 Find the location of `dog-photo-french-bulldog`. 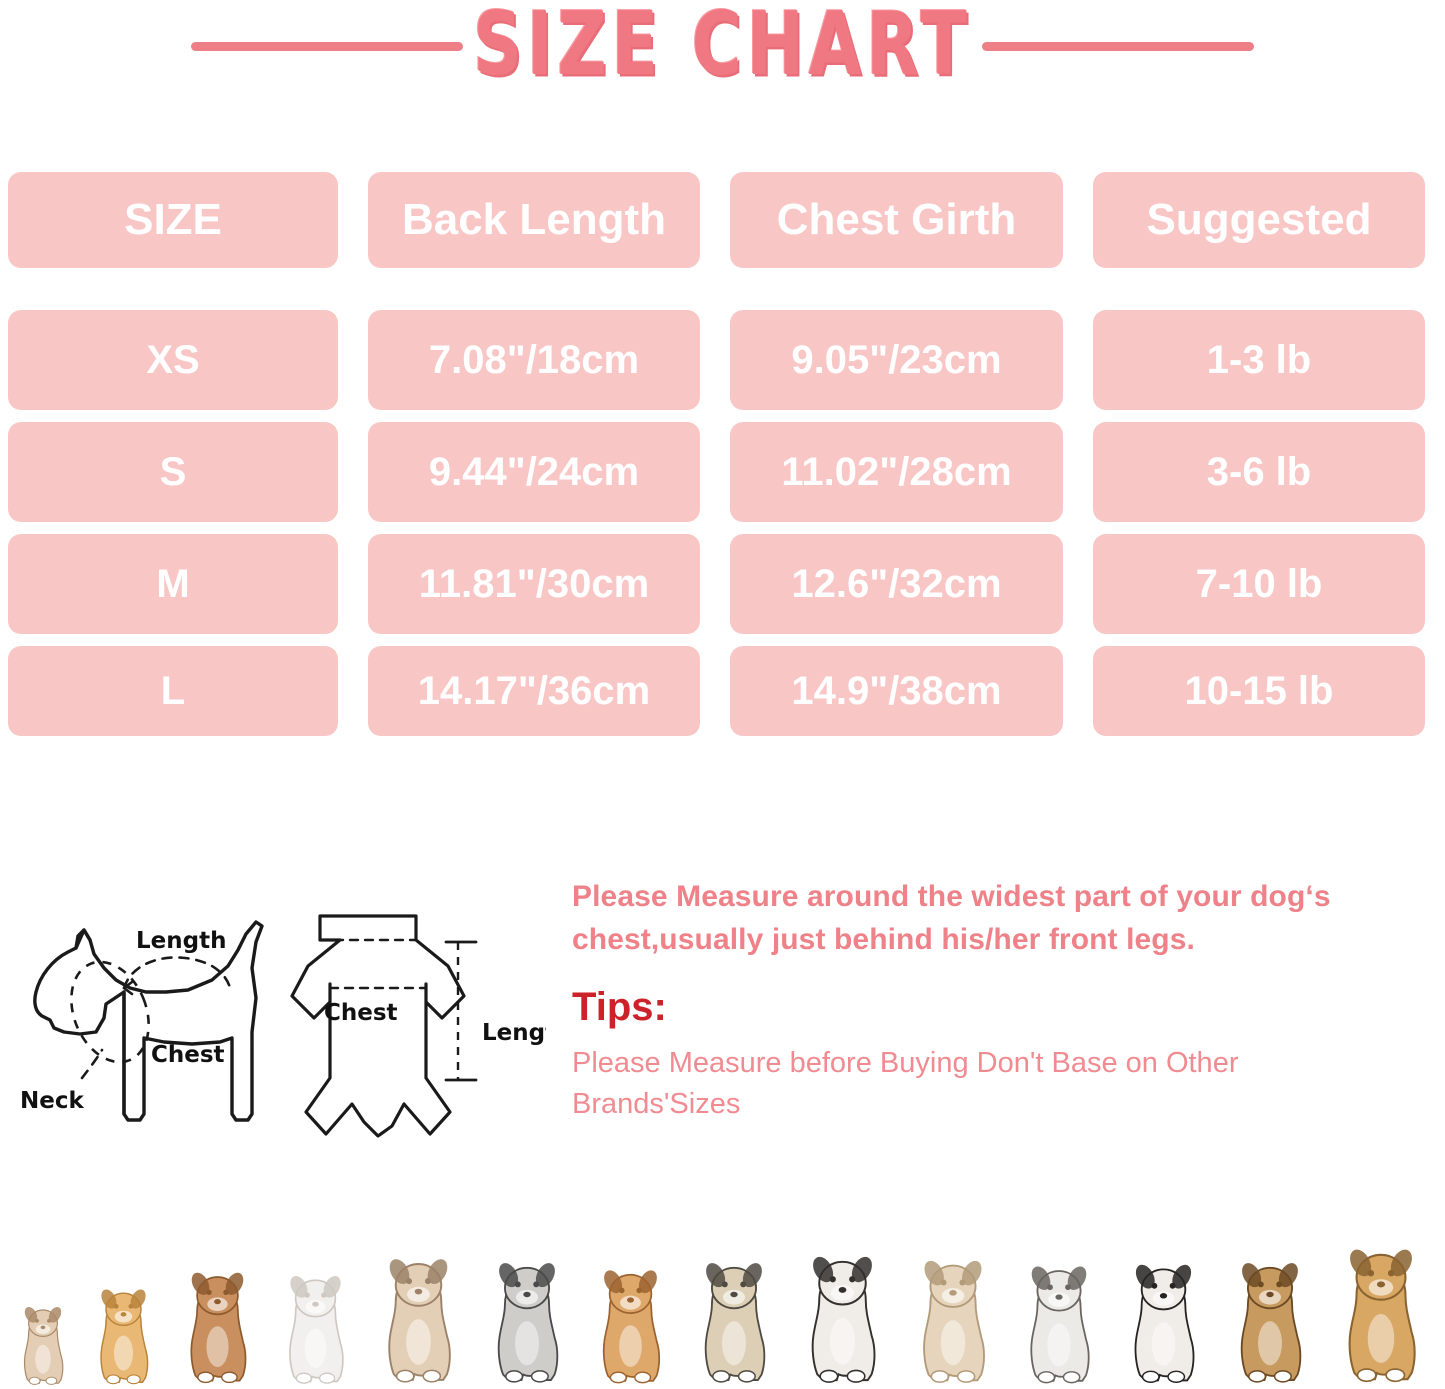

dog-photo-french-bulldog is located at coordinates (1269, 1323).